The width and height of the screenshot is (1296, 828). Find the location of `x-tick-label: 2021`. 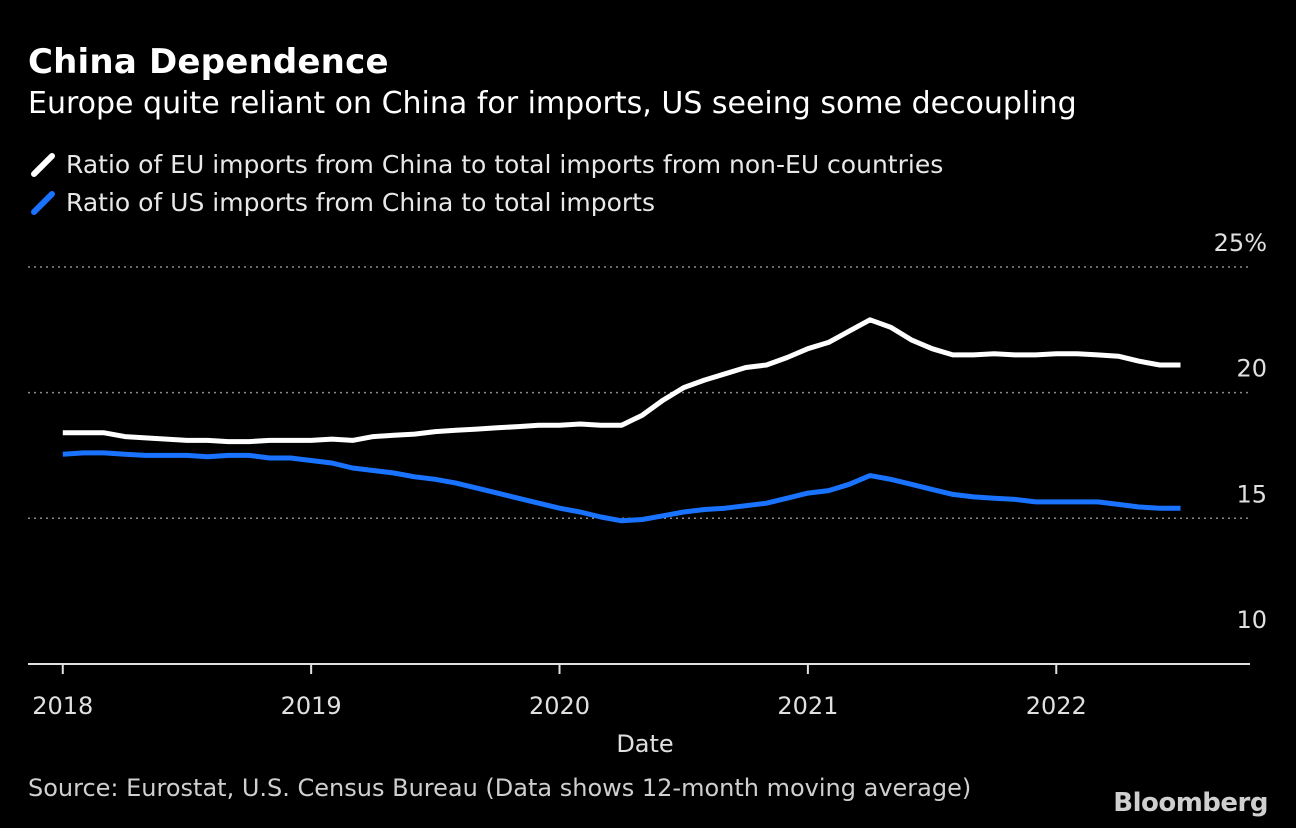

x-tick-label: 2021 is located at coordinates (807, 706).